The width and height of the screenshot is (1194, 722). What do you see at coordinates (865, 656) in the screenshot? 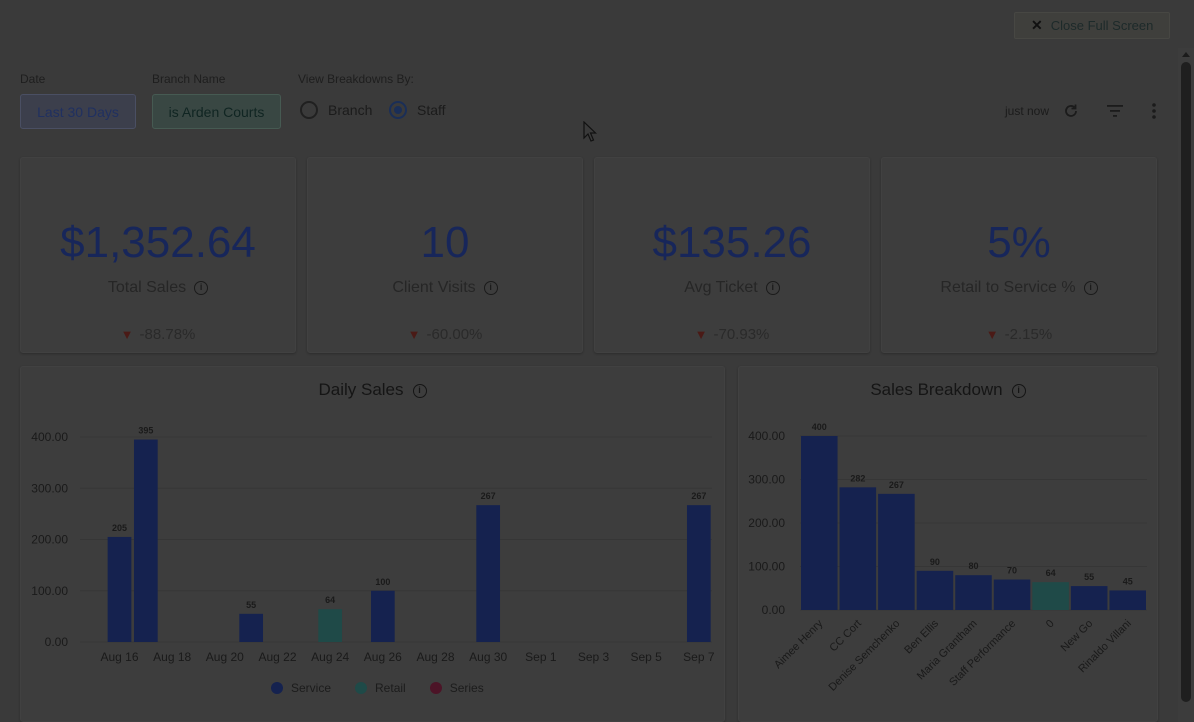
I see `x-tick-label: Denise Semchenko` at bounding box center [865, 656].